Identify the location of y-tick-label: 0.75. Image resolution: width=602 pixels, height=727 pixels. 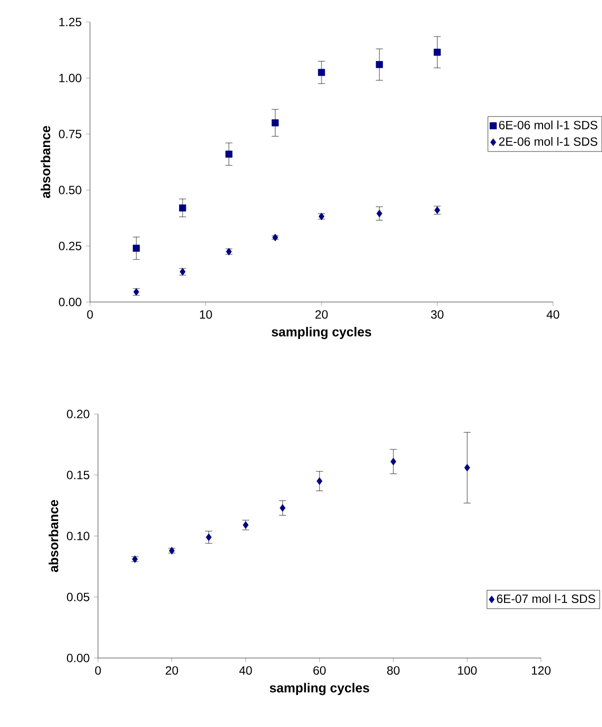
(70, 134).